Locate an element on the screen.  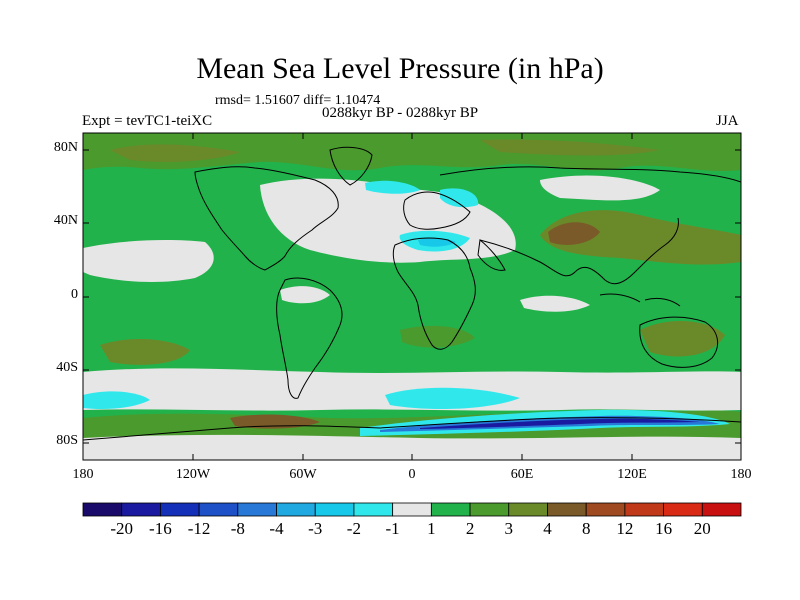
colorbar-label: -8 is located at coordinates (237, 528).